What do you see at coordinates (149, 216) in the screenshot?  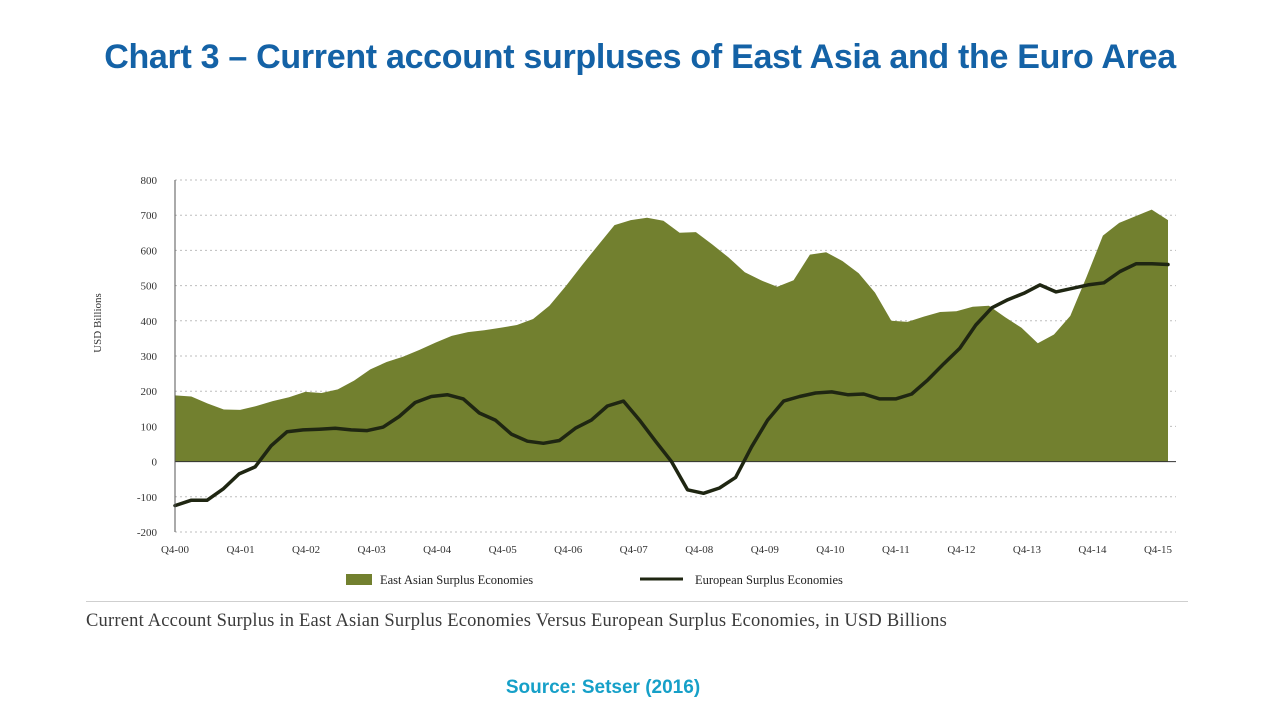 I see `y-tick-label: 700` at bounding box center [149, 216].